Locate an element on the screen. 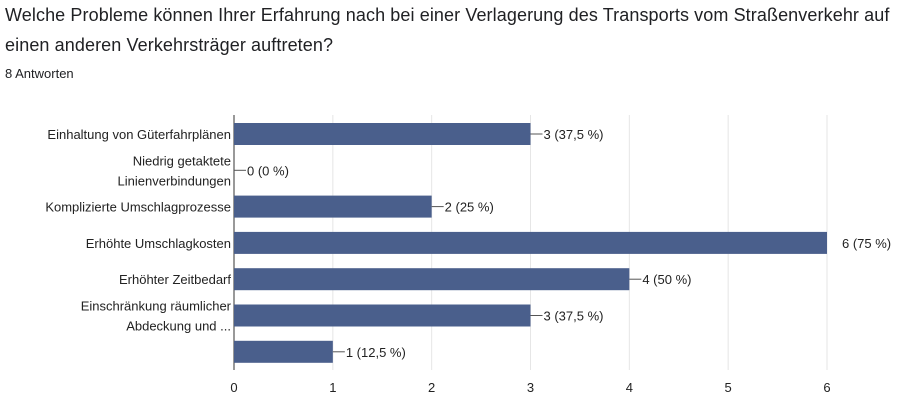 Image resolution: width=915 pixels, height=419 pixels. response-count: 8 Antworten is located at coordinates (39, 73).